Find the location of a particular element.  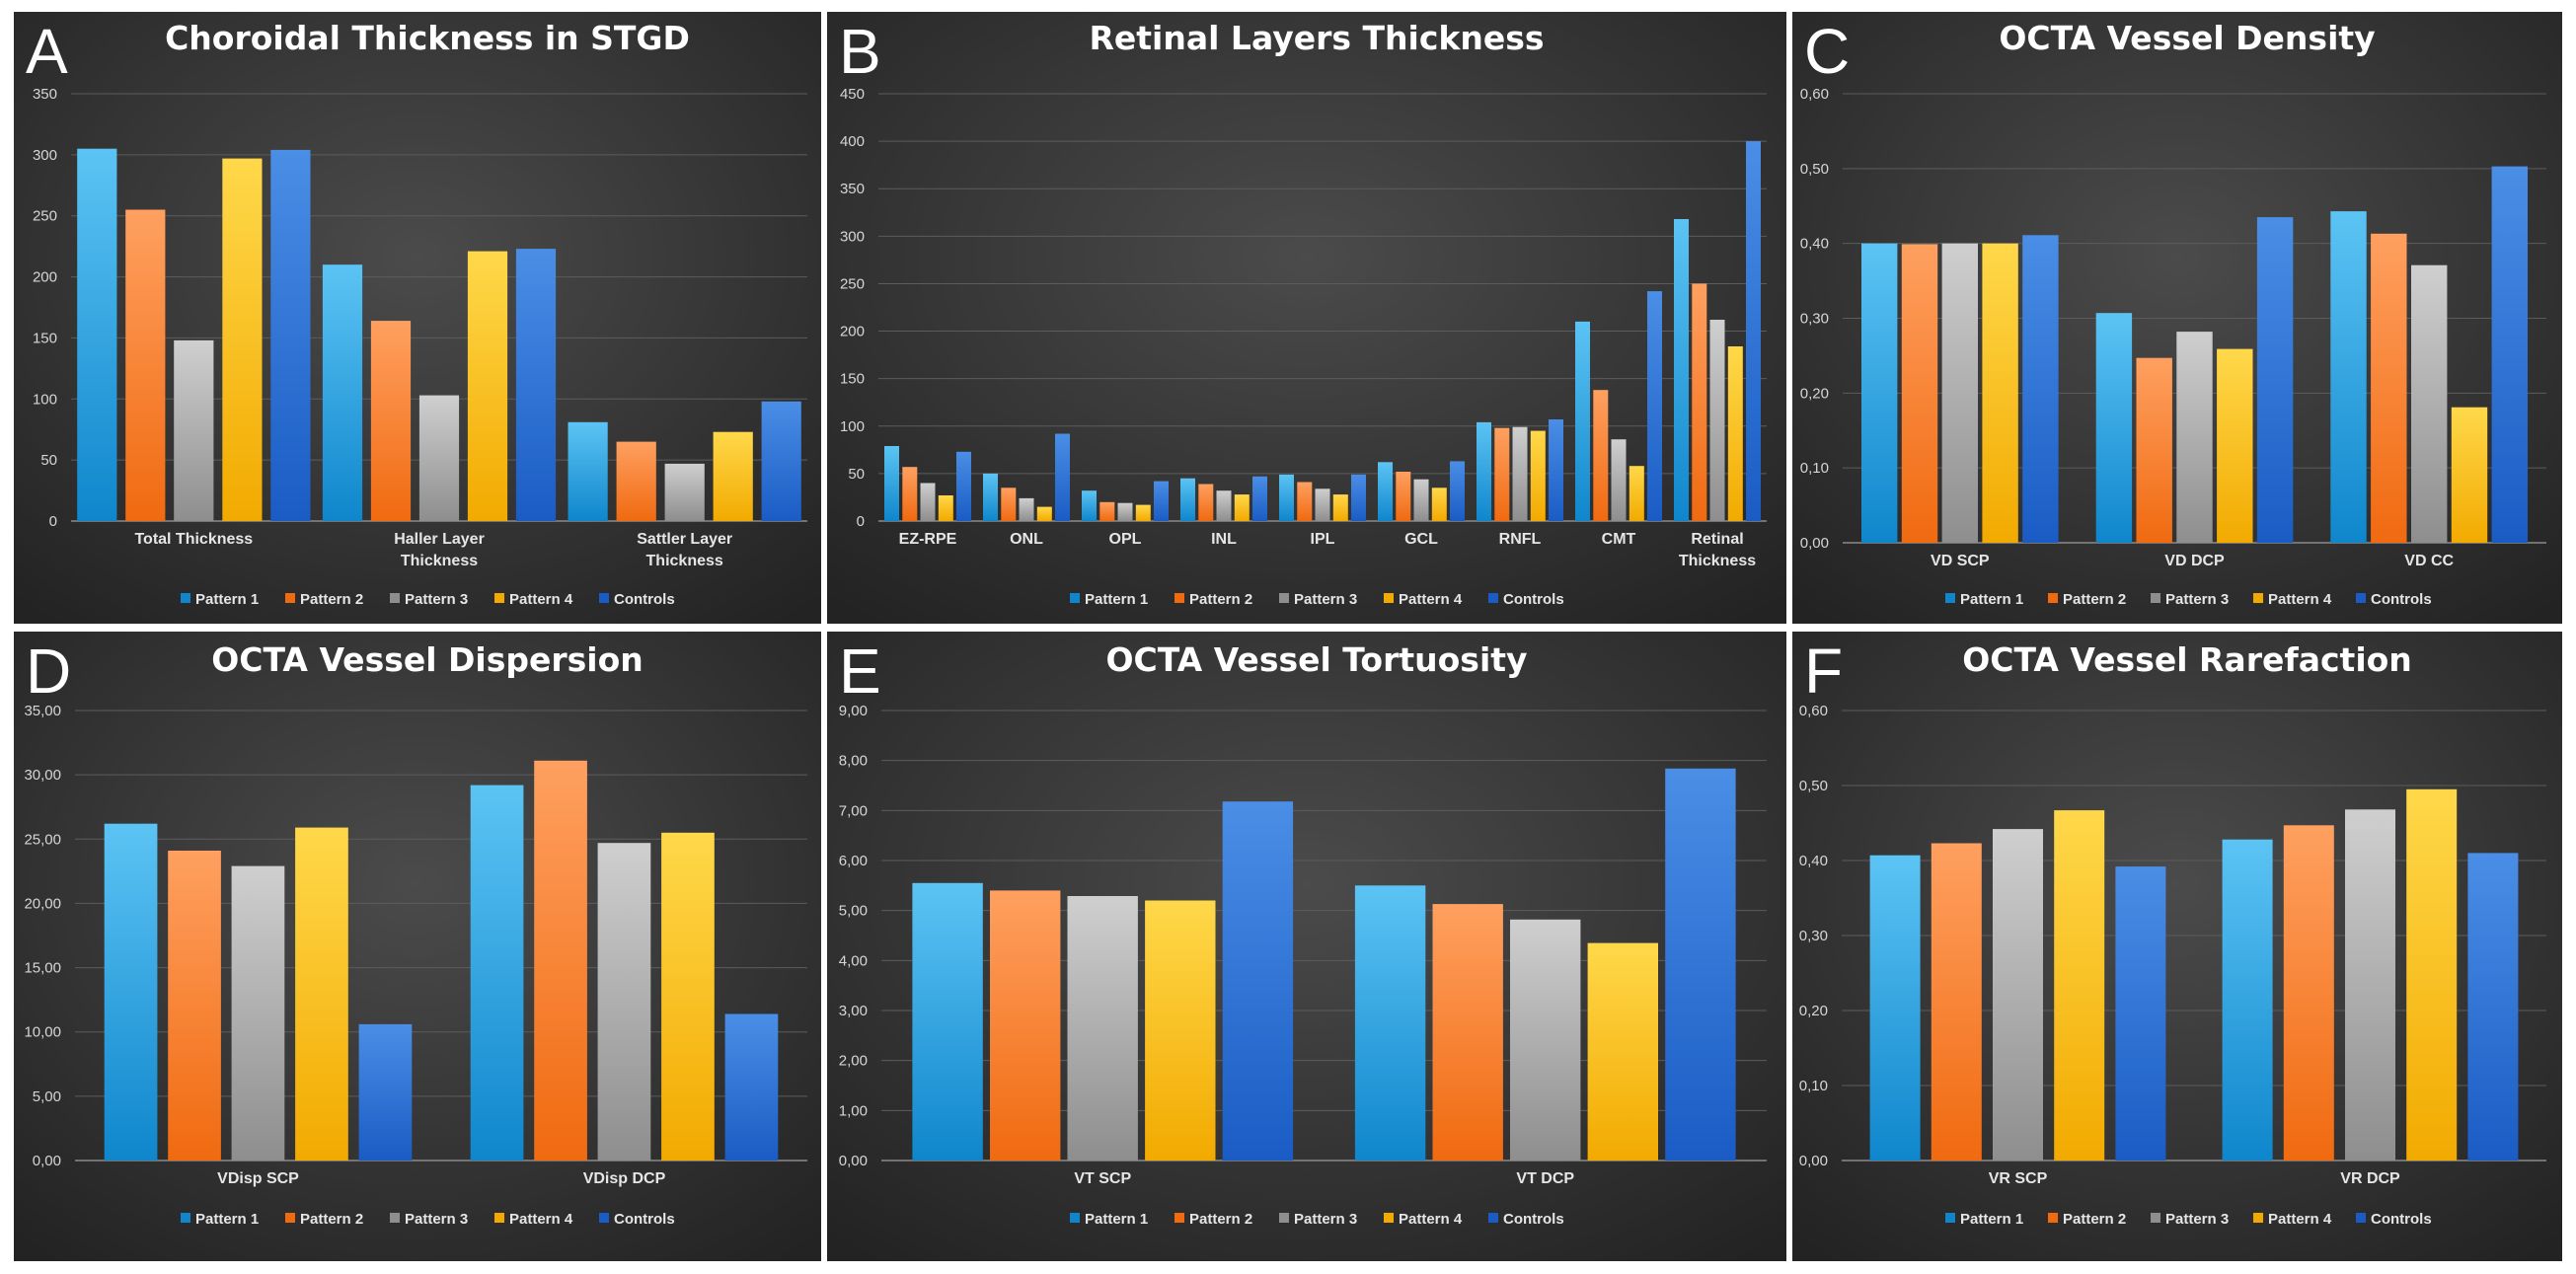

panel-letter: A is located at coordinates (47, 51).